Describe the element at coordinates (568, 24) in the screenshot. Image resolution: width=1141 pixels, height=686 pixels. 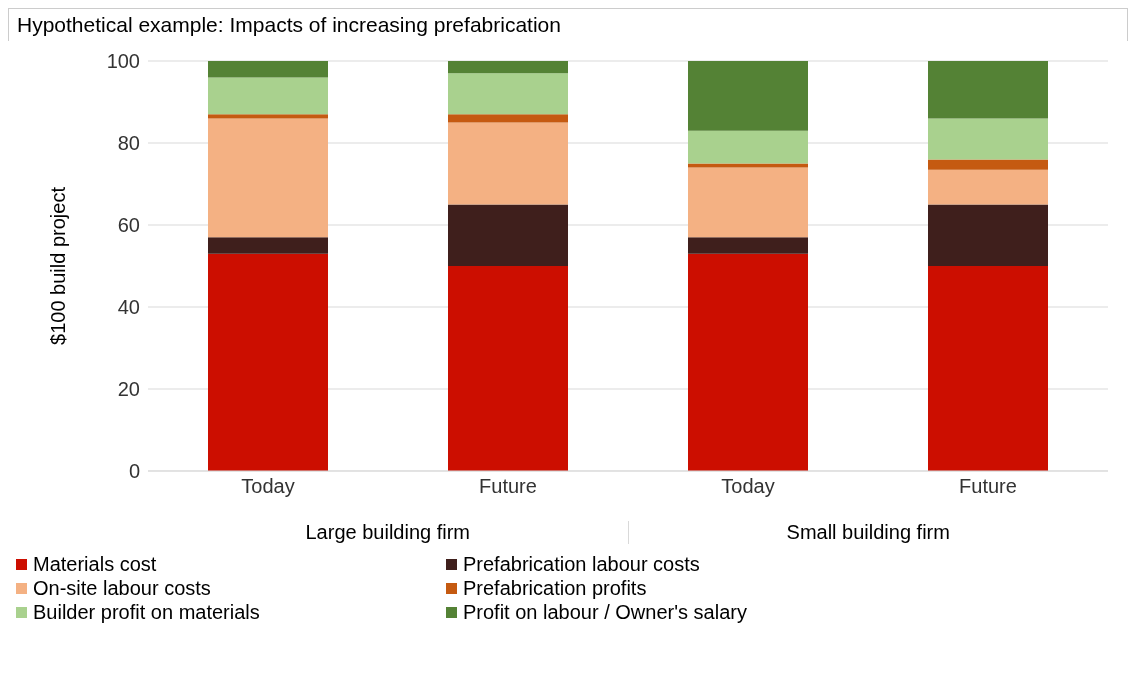
I see `chart-title: Hypothetical example: Impacts of increasing prefabrication` at that location.